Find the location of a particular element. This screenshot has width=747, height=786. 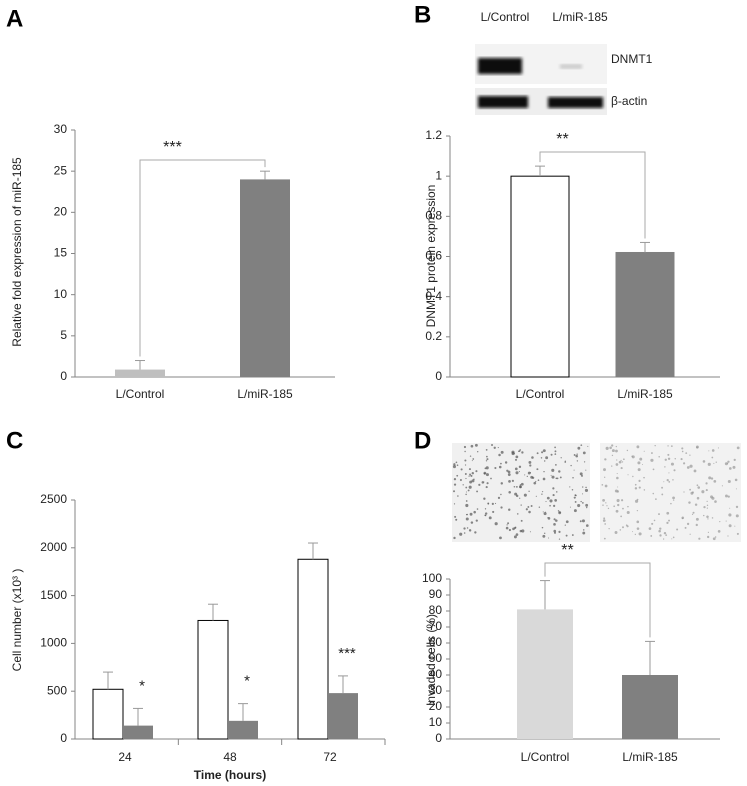

y-tick-label: 100 is located at coordinates (432, 578).